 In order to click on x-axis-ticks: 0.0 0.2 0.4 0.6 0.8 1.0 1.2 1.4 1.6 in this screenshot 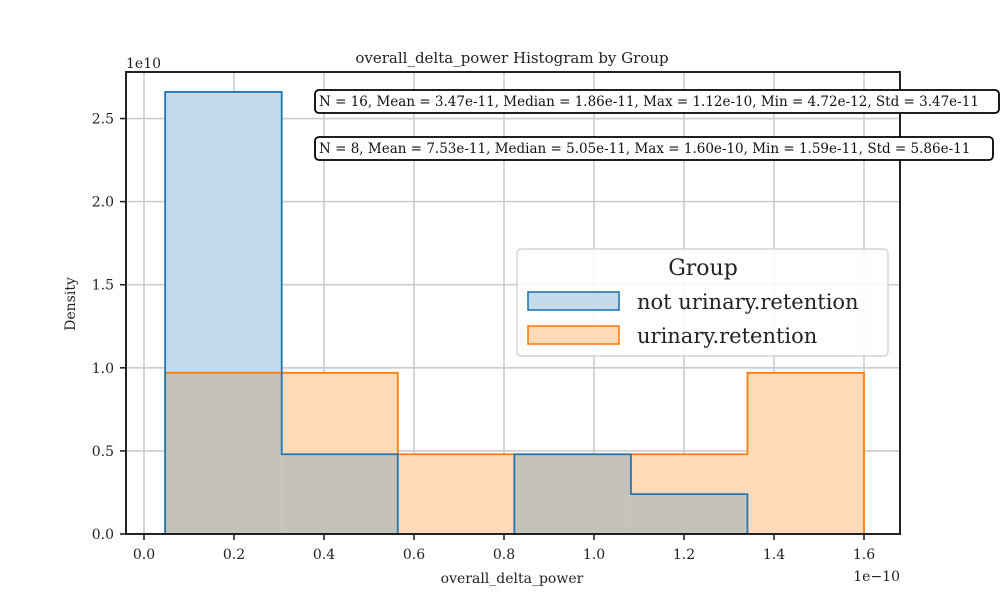, I will do `click(504, 548)`.